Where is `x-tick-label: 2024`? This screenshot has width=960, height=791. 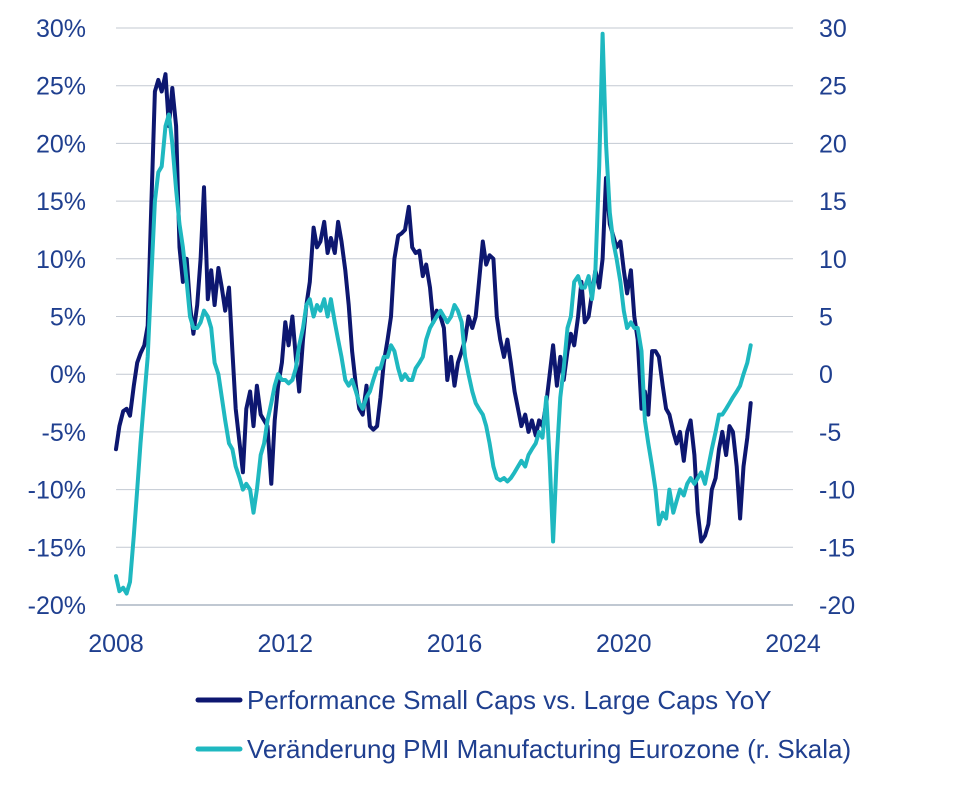 x-tick-label: 2024 is located at coordinates (793, 644).